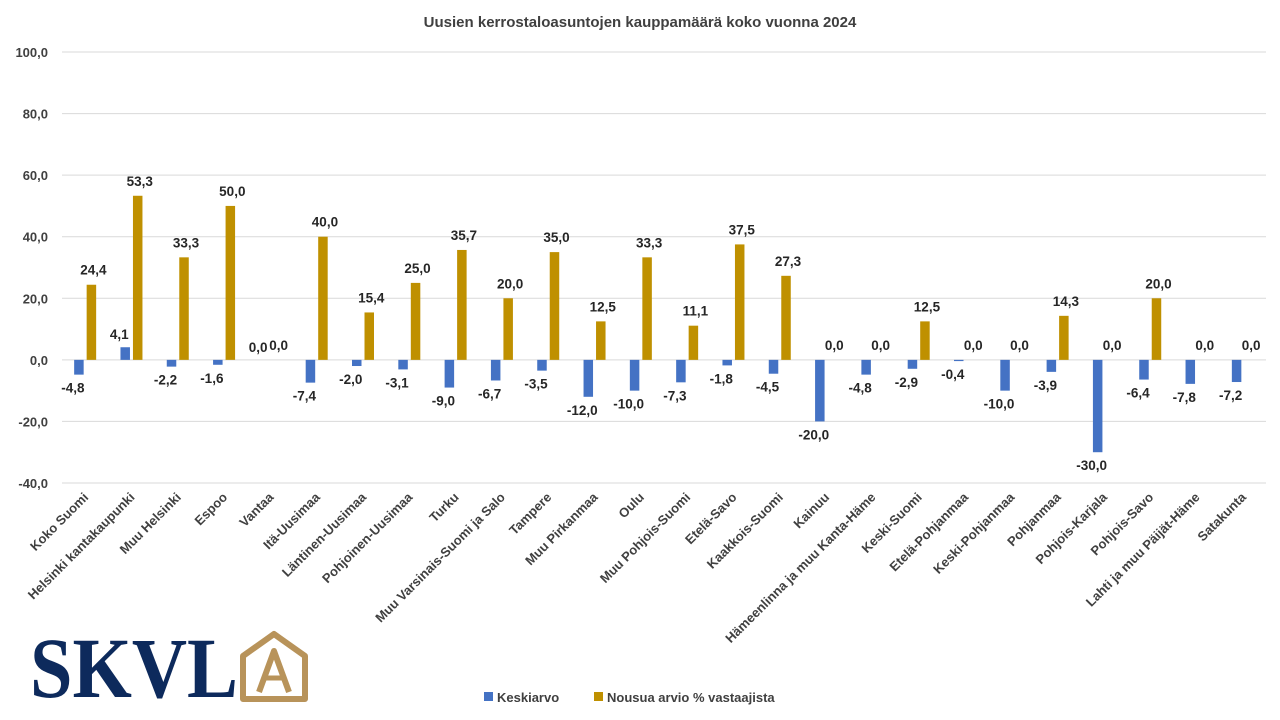 The image size is (1280, 720). Describe the element at coordinates (165, 380) in the screenshot. I see `label-keskiarvo-muu-helsinki: -2,2` at that location.